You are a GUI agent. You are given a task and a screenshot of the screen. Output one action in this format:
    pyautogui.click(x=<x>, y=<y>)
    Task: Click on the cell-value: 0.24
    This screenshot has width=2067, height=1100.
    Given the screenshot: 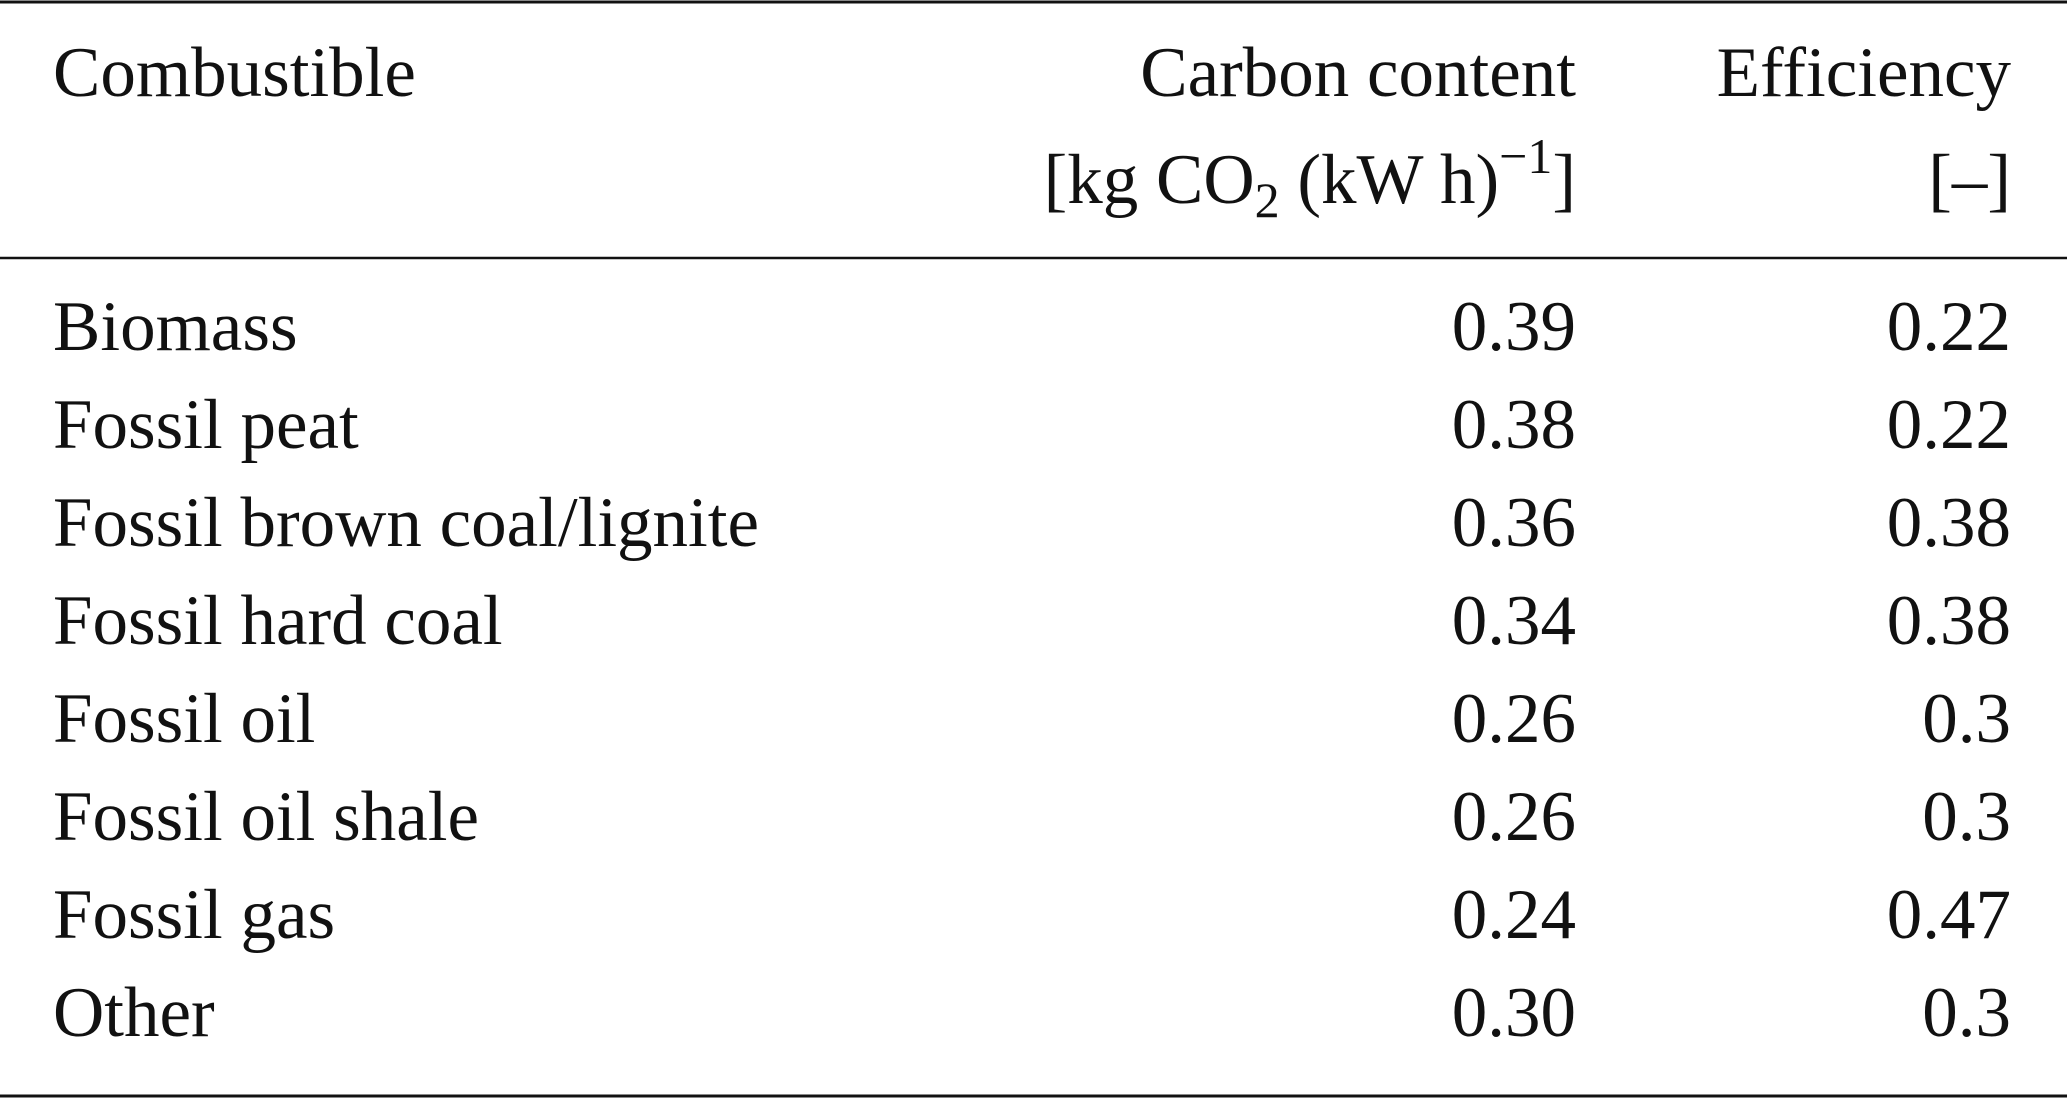 What is the action you would take?
    pyautogui.click(x=1514, y=915)
    